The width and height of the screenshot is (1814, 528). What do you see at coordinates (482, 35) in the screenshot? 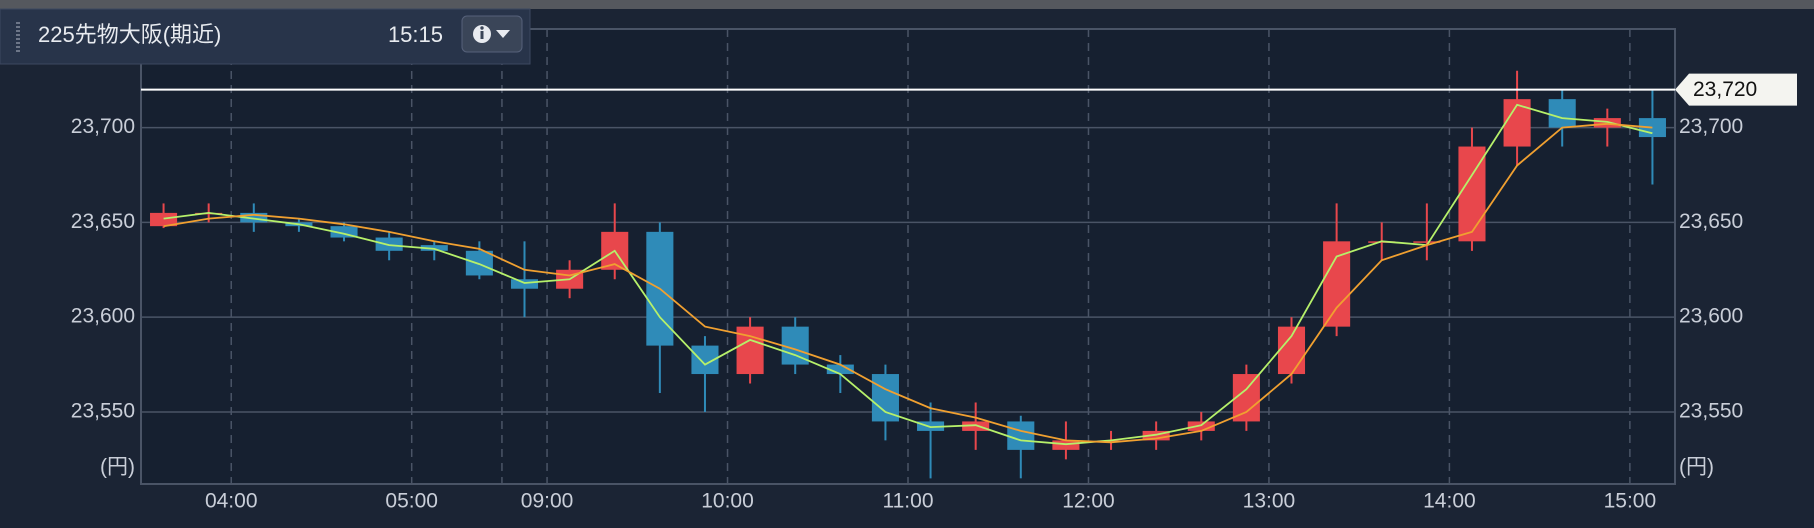
I see `info-icon-bar` at bounding box center [482, 35].